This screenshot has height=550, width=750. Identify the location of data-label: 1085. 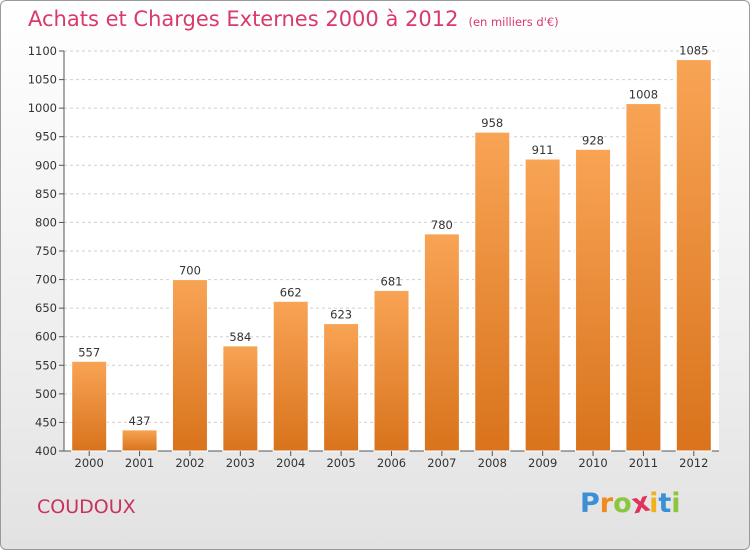
(693, 51).